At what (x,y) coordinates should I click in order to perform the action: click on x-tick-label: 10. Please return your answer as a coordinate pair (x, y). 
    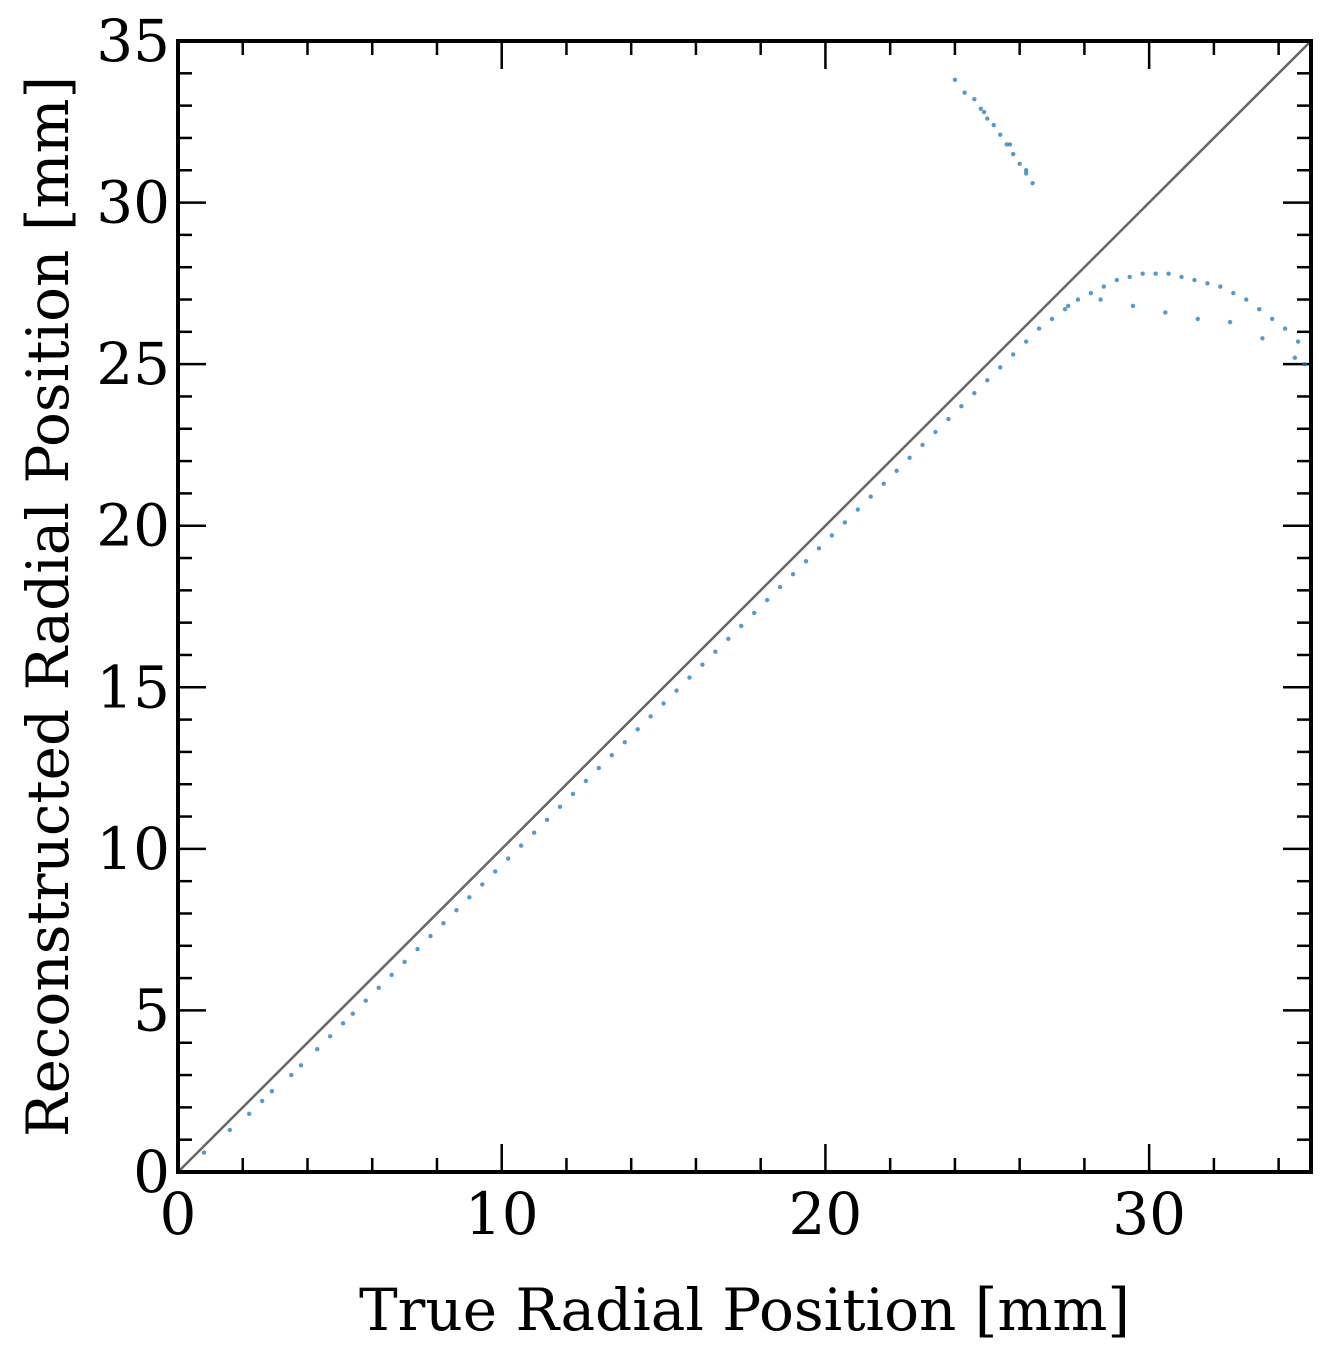
    Looking at the image, I should click on (502, 1214).